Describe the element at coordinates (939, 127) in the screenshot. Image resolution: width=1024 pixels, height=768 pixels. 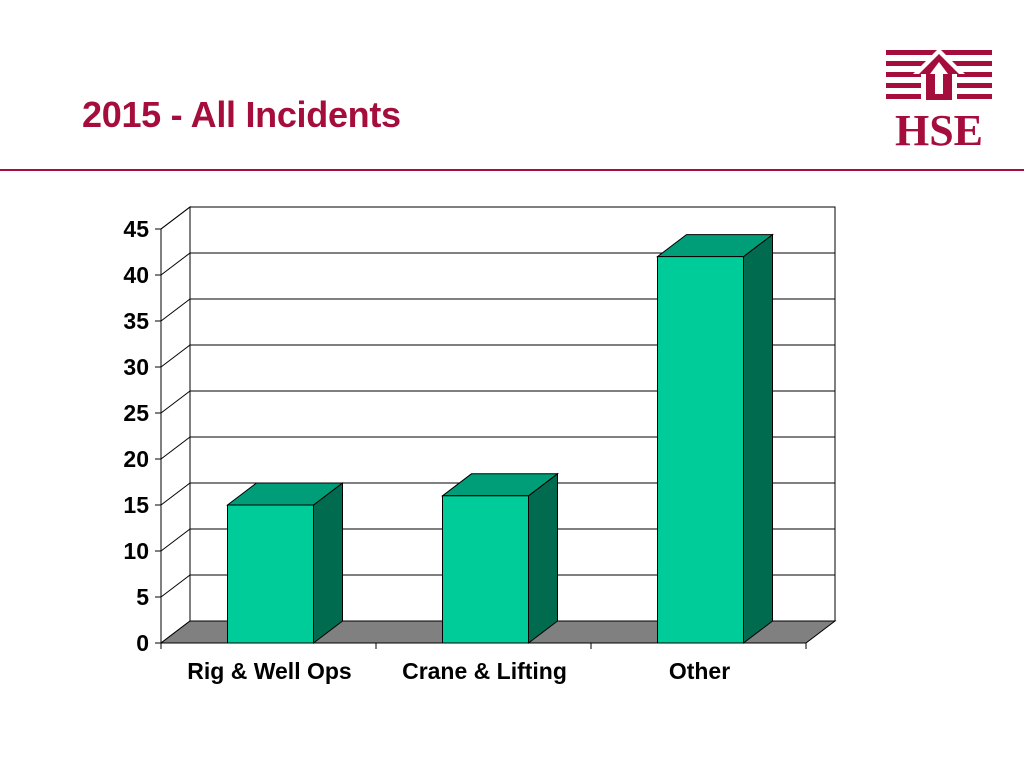
I see `hse-logo-text: HSE` at that location.